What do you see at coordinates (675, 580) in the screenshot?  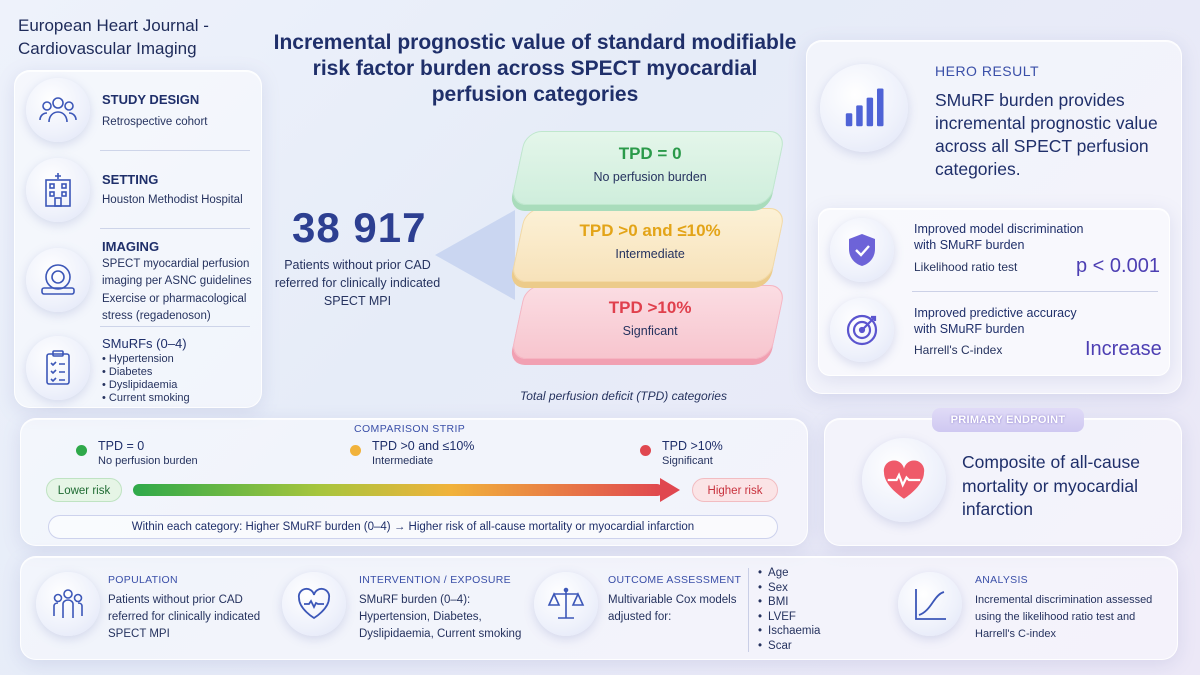 I see `outcome-kicker: OUTCOME ASSESSMENT` at bounding box center [675, 580].